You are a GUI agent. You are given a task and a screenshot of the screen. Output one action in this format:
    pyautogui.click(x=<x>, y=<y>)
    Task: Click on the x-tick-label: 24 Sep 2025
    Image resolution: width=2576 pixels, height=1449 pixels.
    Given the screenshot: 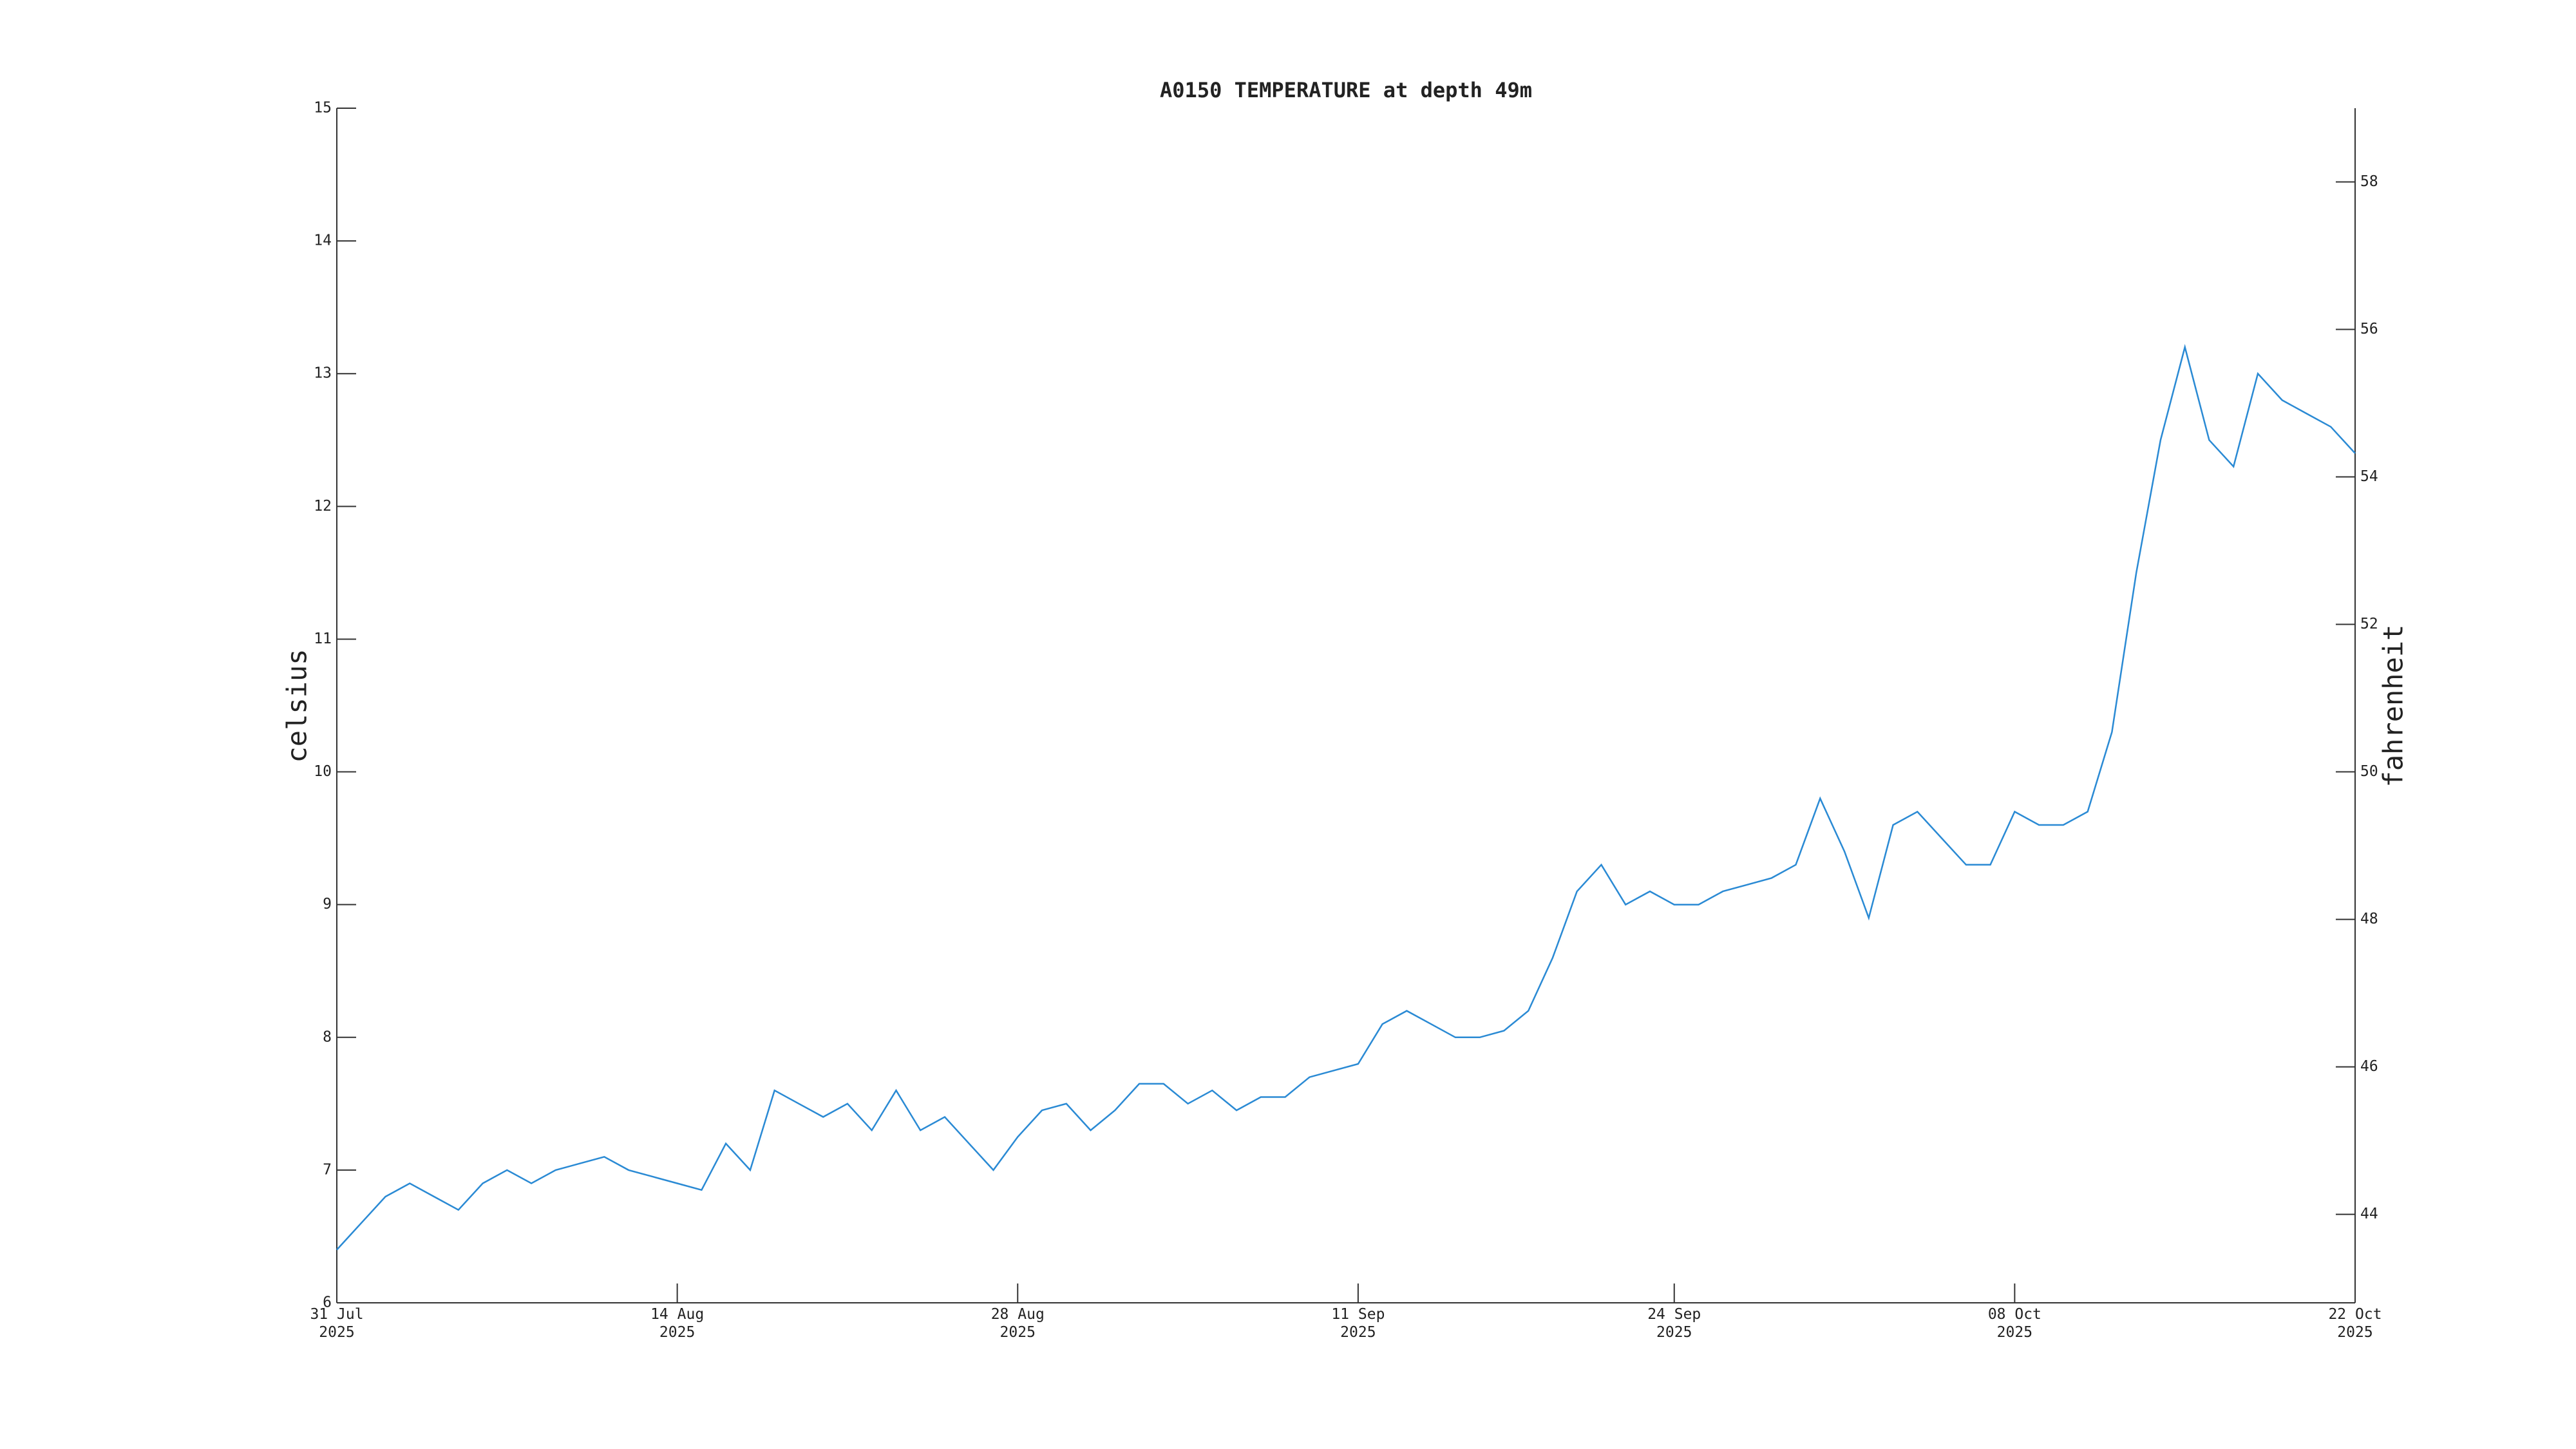 What is the action you would take?
    pyautogui.click(x=1674, y=1323)
    